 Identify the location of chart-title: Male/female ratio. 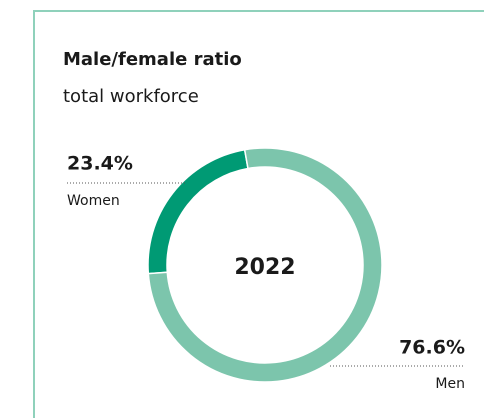
(152, 59).